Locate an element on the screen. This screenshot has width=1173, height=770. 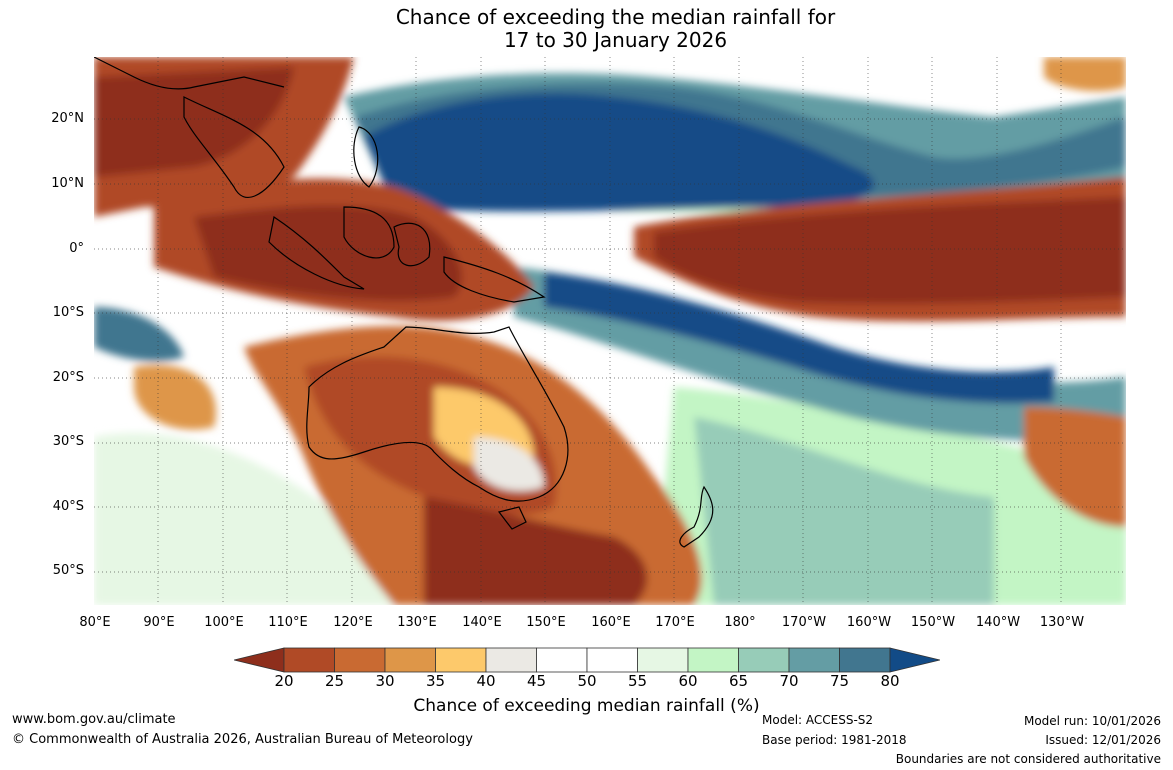
lon-label-130w: 130°W is located at coordinates (1062, 622).